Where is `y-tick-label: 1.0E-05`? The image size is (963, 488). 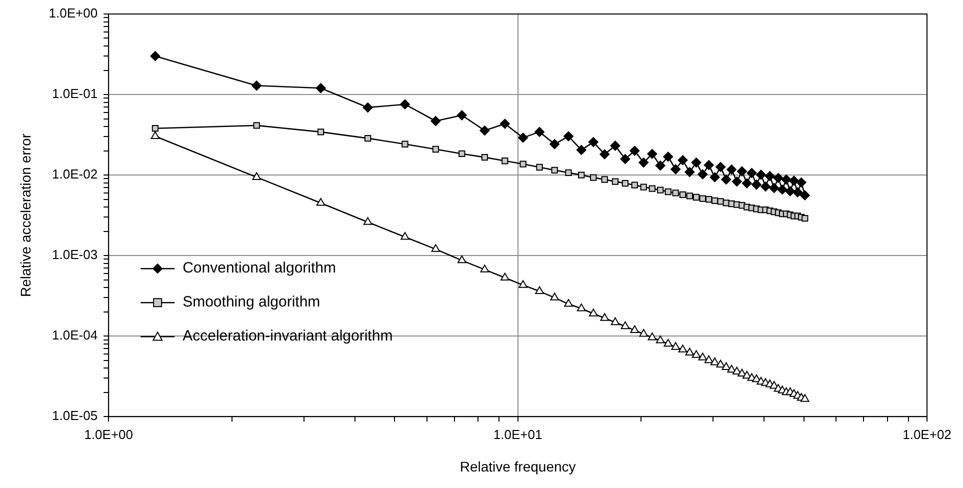 y-tick-label: 1.0E-05 is located at coordinates (75, 416).